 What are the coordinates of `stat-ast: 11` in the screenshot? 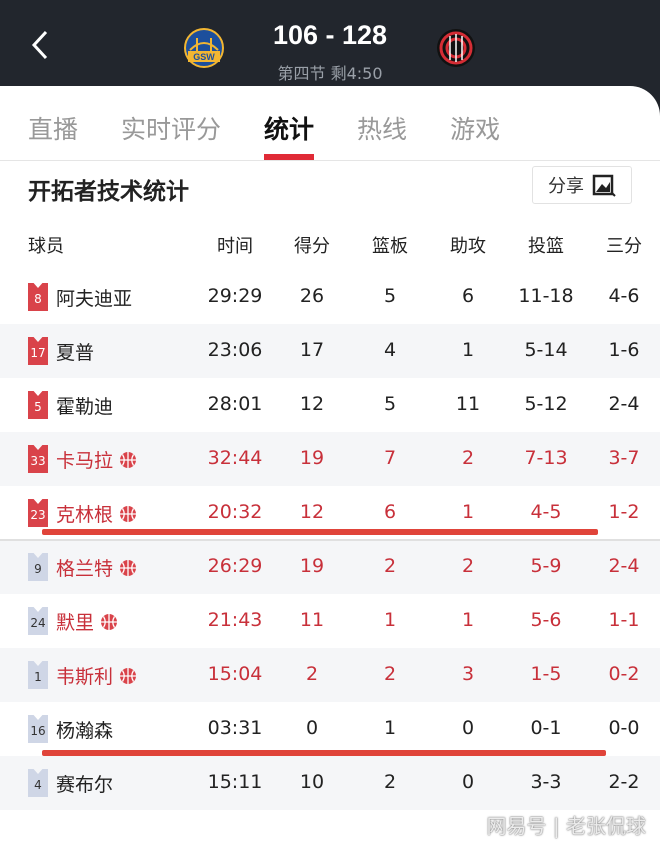 It's located at (468, 404).